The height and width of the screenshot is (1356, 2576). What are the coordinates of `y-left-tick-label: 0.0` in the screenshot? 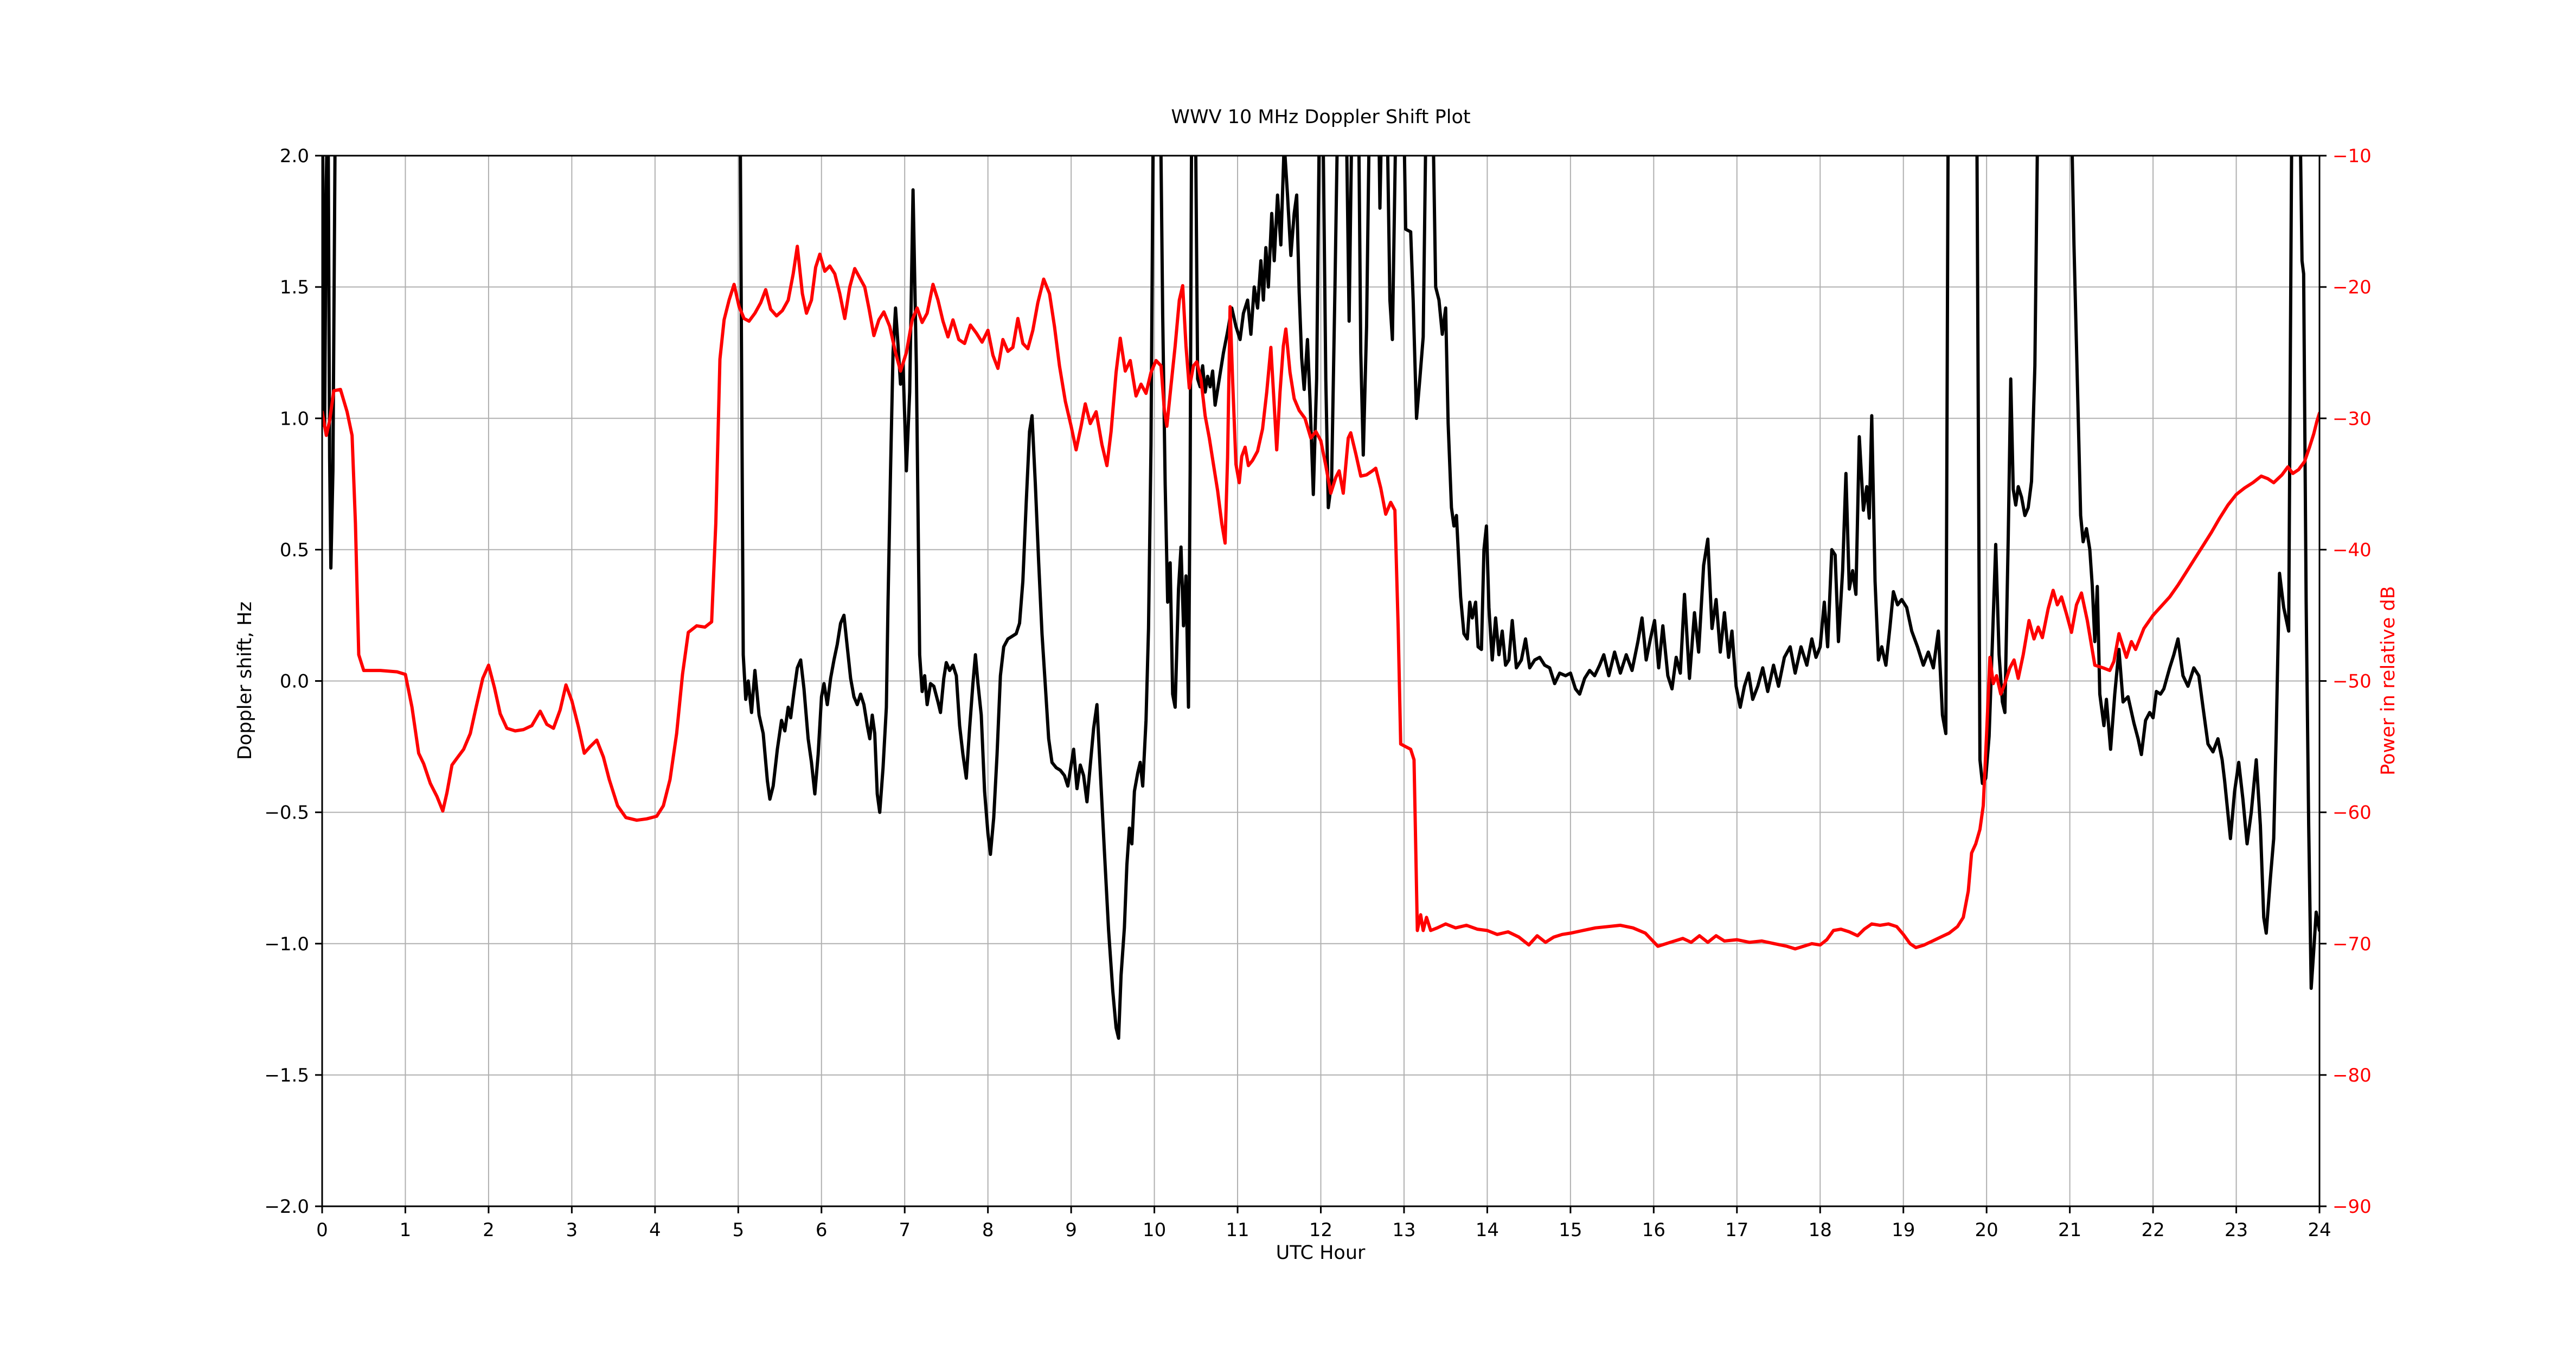 It's located at (294, 682).